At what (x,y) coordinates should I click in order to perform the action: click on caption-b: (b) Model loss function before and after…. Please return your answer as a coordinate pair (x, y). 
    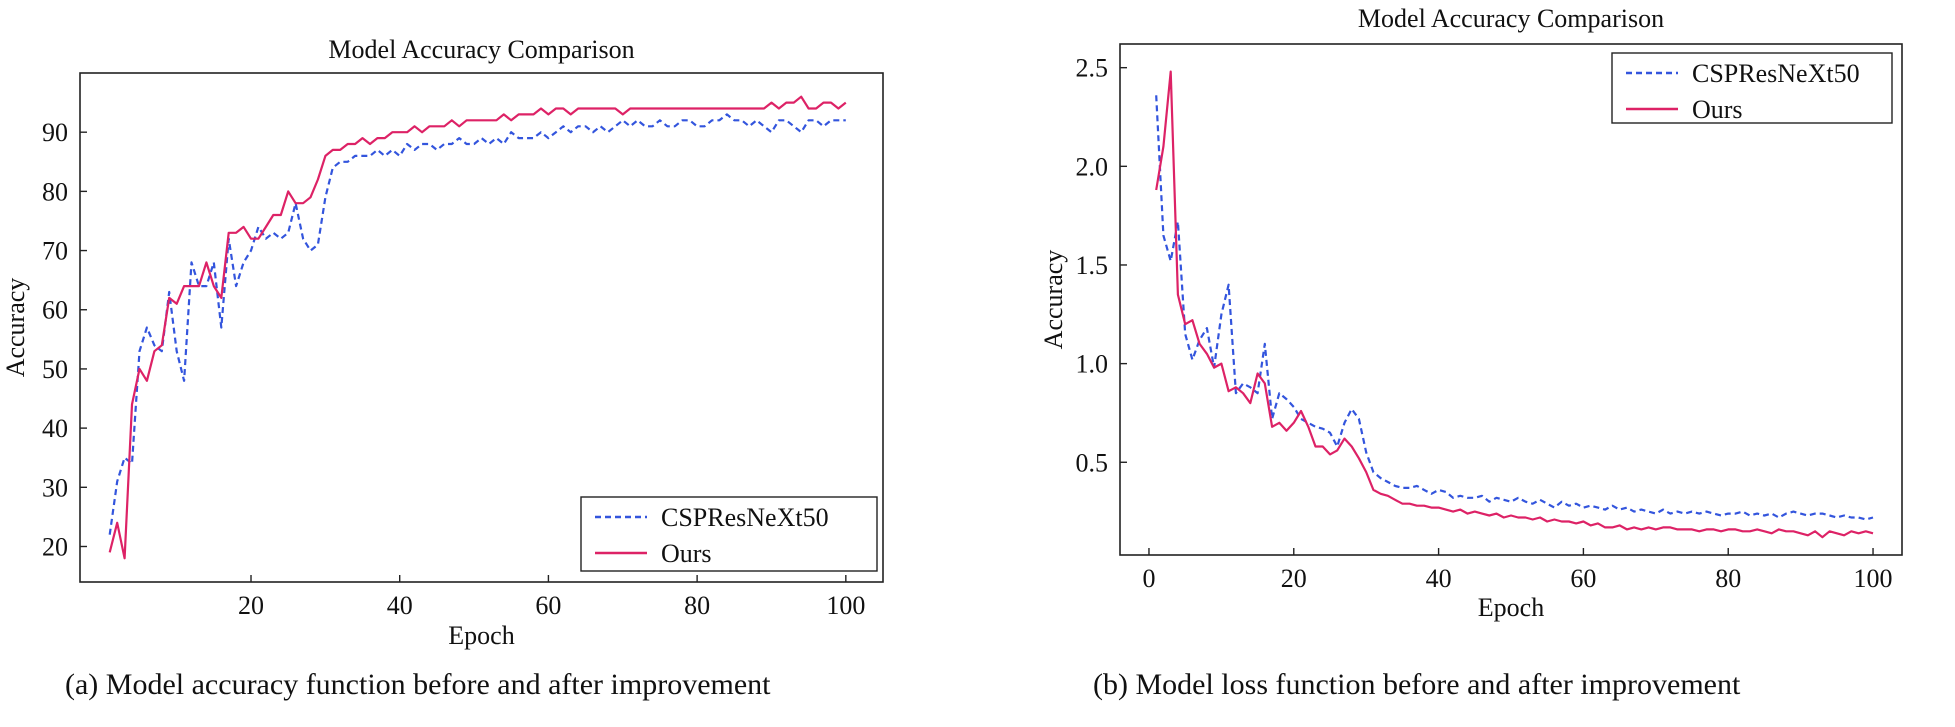
    Looking at the image, I should click on (1417, 684).